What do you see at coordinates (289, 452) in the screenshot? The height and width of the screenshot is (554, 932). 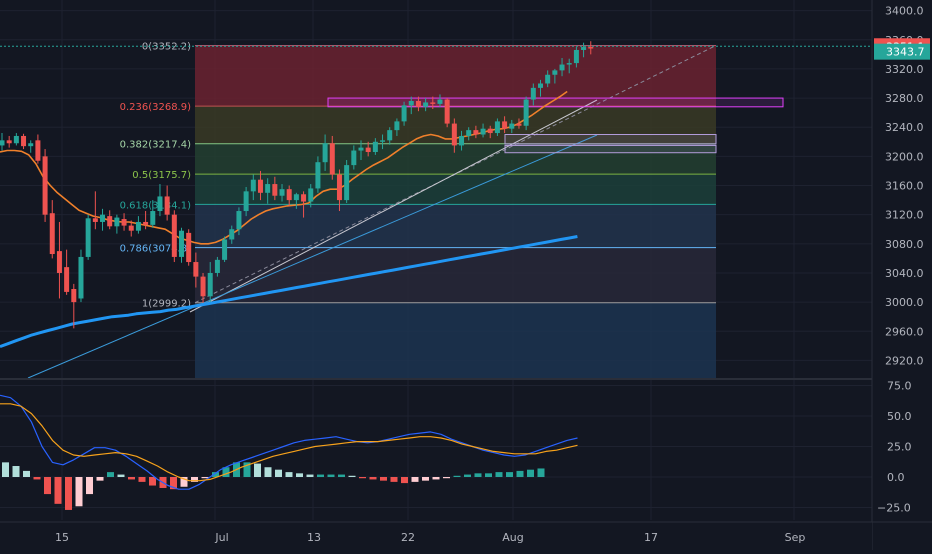 I see `macd-pane` at bounding box center [289, 452].